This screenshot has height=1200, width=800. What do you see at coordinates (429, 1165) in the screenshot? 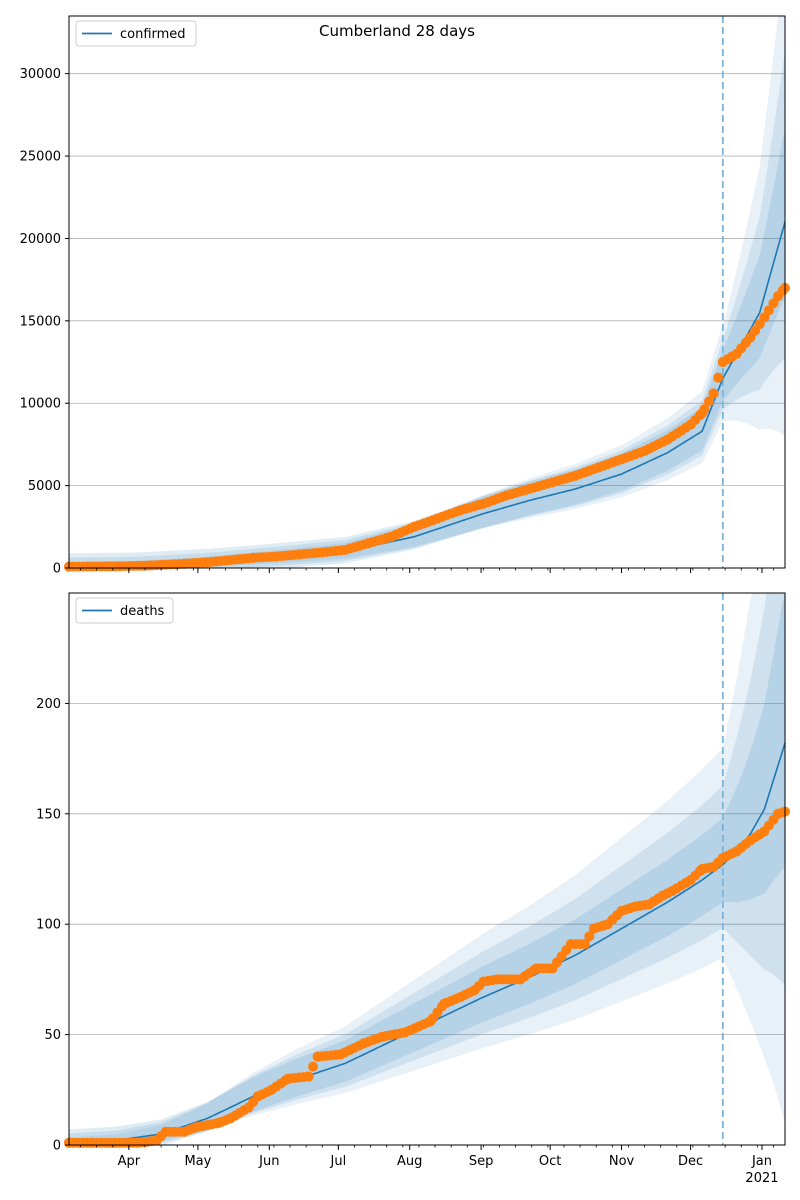
I see `deaths-x-ticks: Apr May Jun Jul Aug Sep Oct Nov Dec Jan 2021` at bounding box center [429, 1165].